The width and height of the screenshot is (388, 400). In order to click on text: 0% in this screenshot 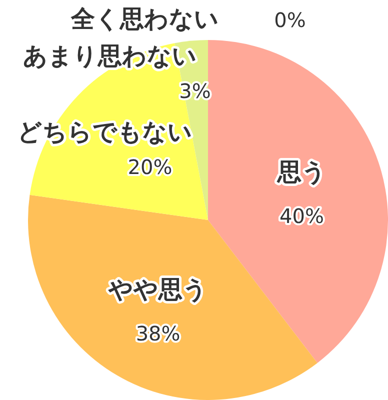, I will do `click(290, 20)`.